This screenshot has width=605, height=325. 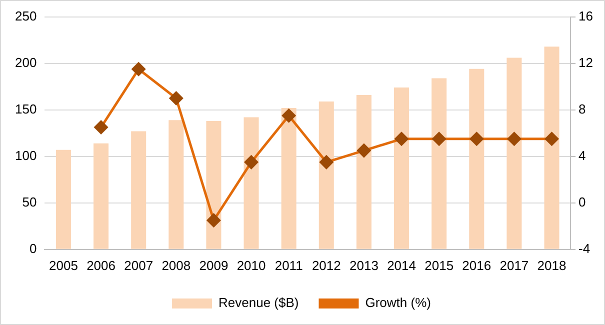 I want to click on y2-tick-label: 8, so click(x=582, y=108).